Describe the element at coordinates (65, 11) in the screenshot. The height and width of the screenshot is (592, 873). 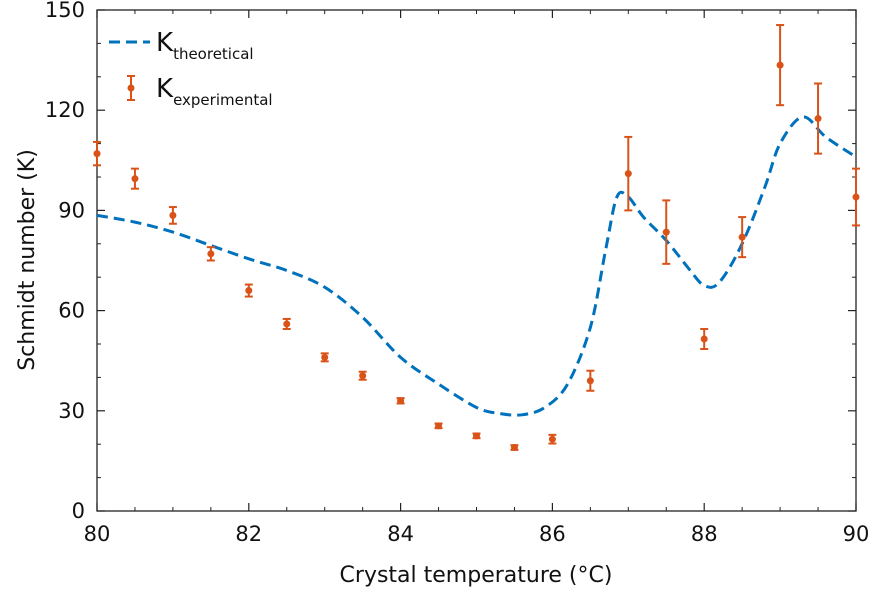
I see `y-tick-label: 150` at that location.